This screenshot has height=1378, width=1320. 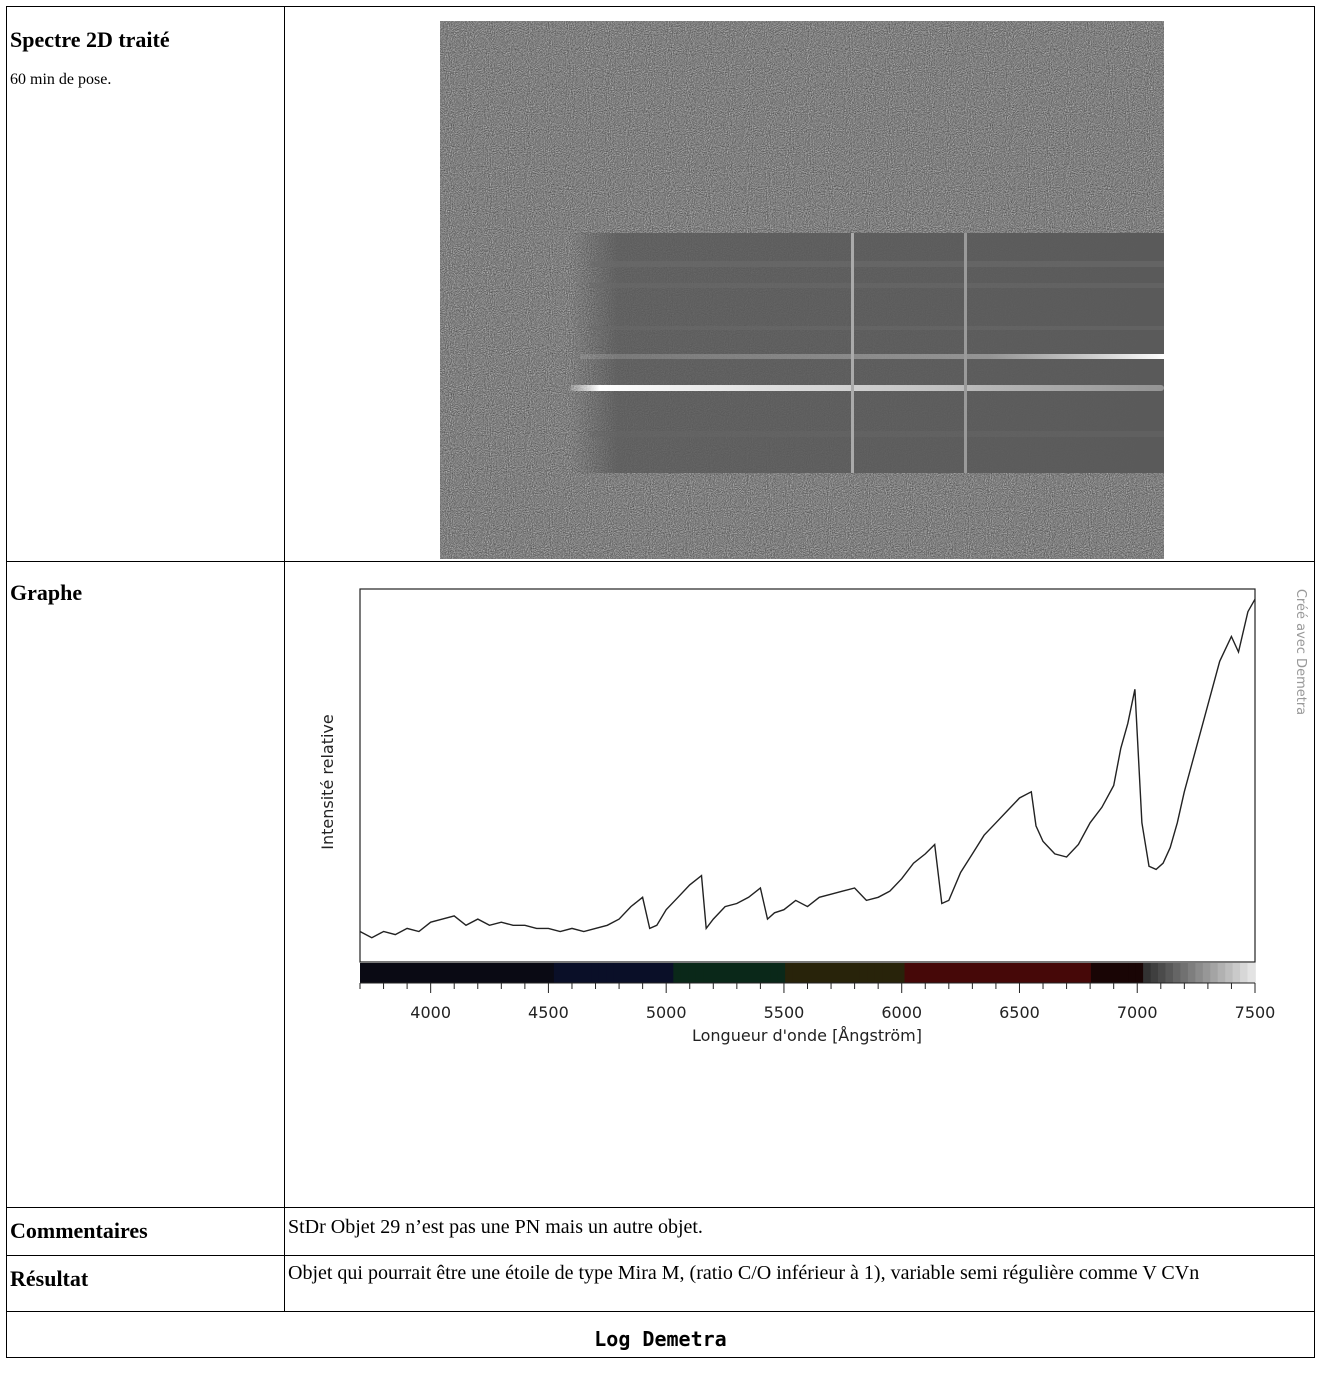 I want to click on comment-label-cell: Commentaires, so click(x=145, y=1231).